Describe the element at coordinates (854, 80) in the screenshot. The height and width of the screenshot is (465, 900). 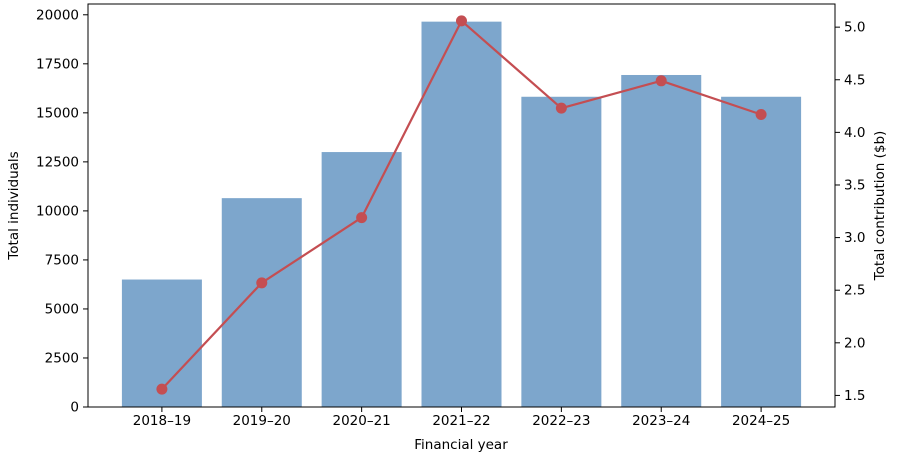
I see `y-right-tick-label: 4.5` at that location.